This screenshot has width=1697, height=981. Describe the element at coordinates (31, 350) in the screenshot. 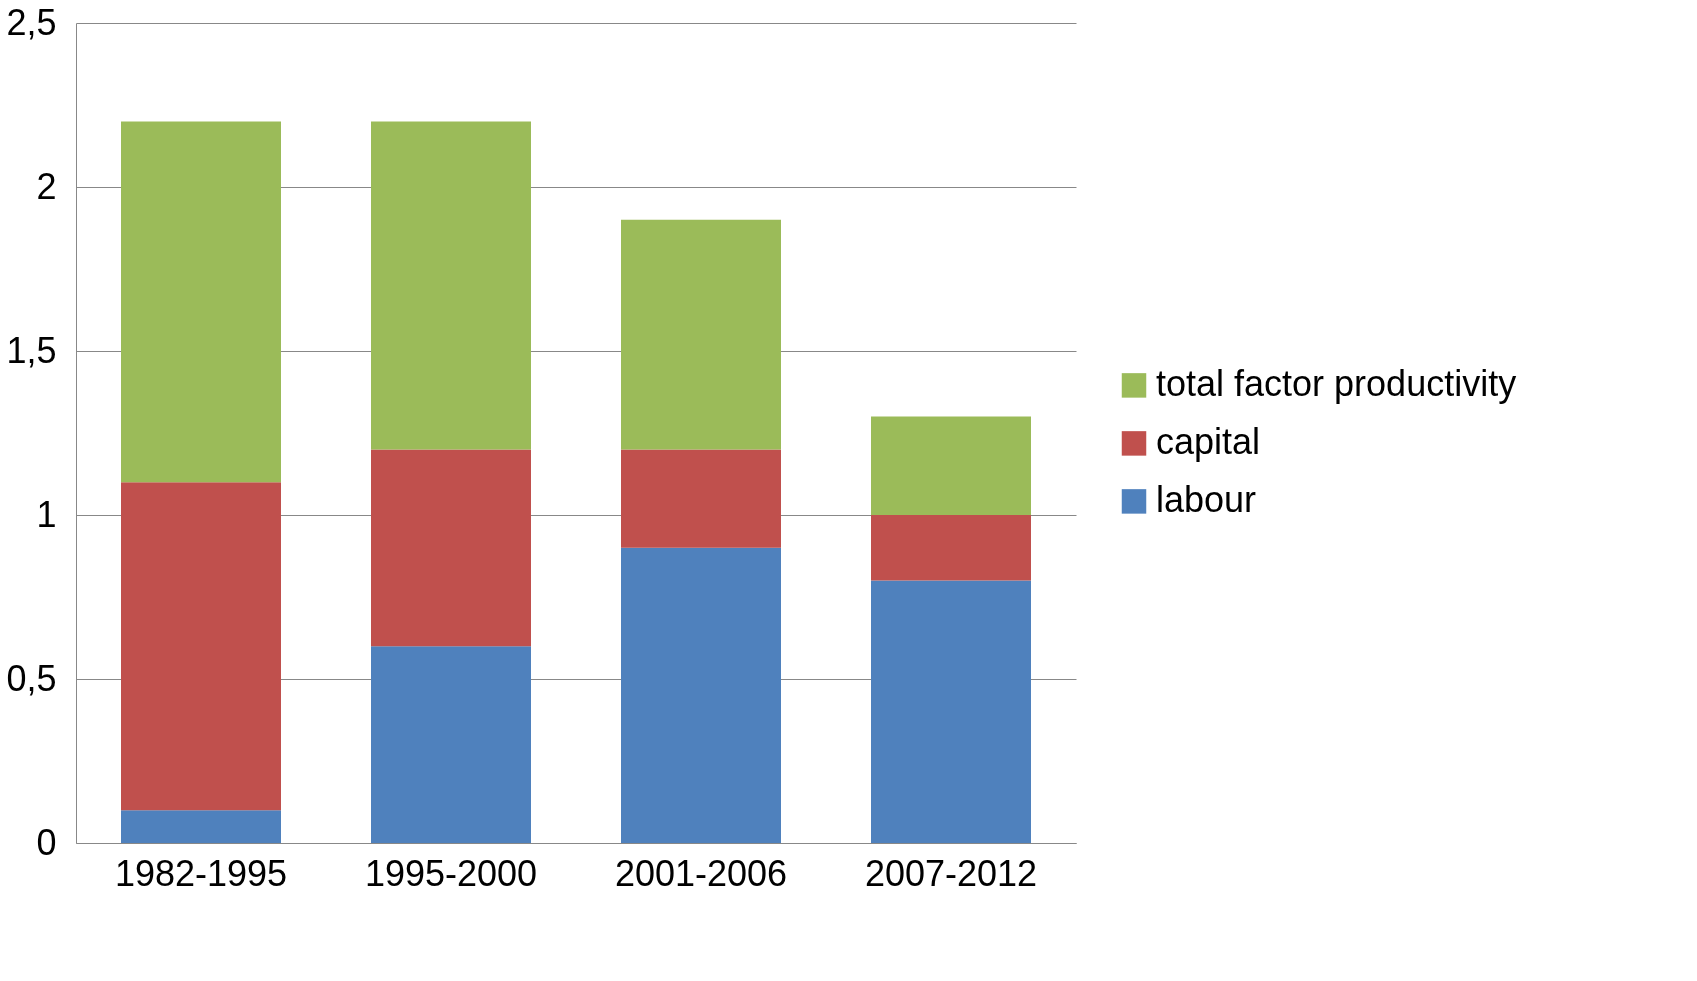

I see `y-tick-label: 1,5` at that location.